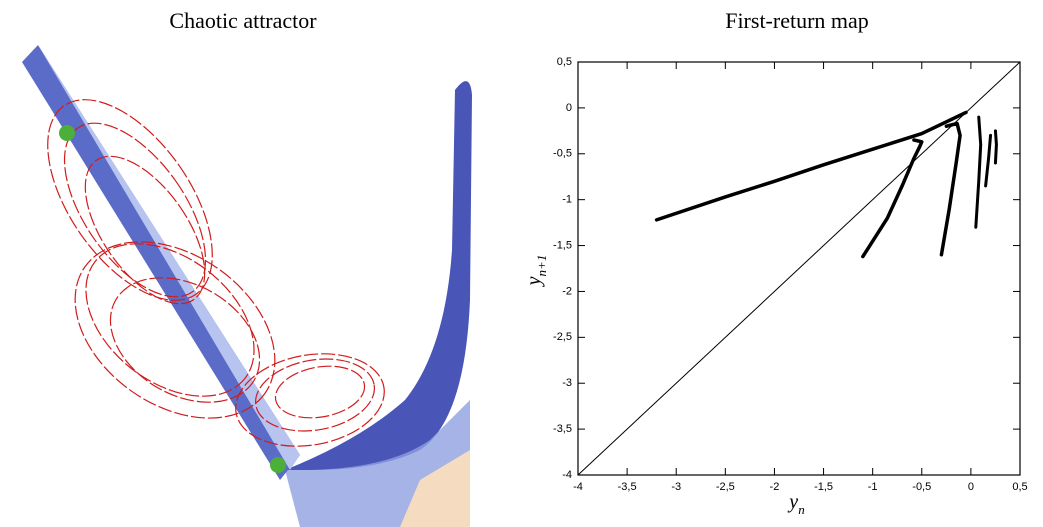 This screenshot has height=527, width=1043. What do you see at coordinates (567, 291) in the screenshot?
I see `y-tick-label: -2` at bounding box center [567, 291].